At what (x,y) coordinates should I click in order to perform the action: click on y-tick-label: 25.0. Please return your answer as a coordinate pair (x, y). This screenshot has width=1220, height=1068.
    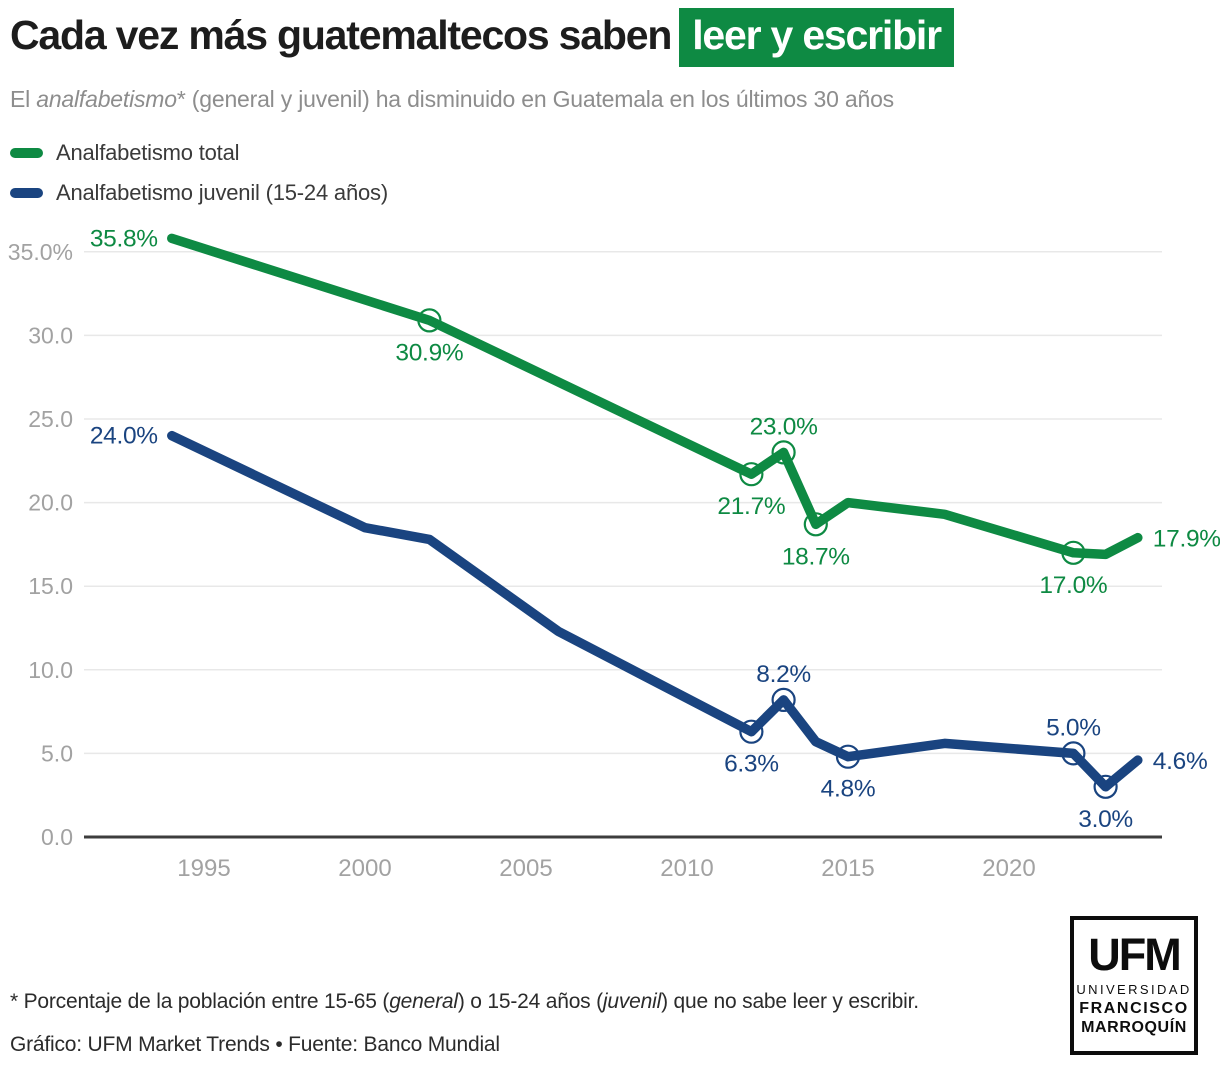
    Looking at the image, I should click on (50, 419).